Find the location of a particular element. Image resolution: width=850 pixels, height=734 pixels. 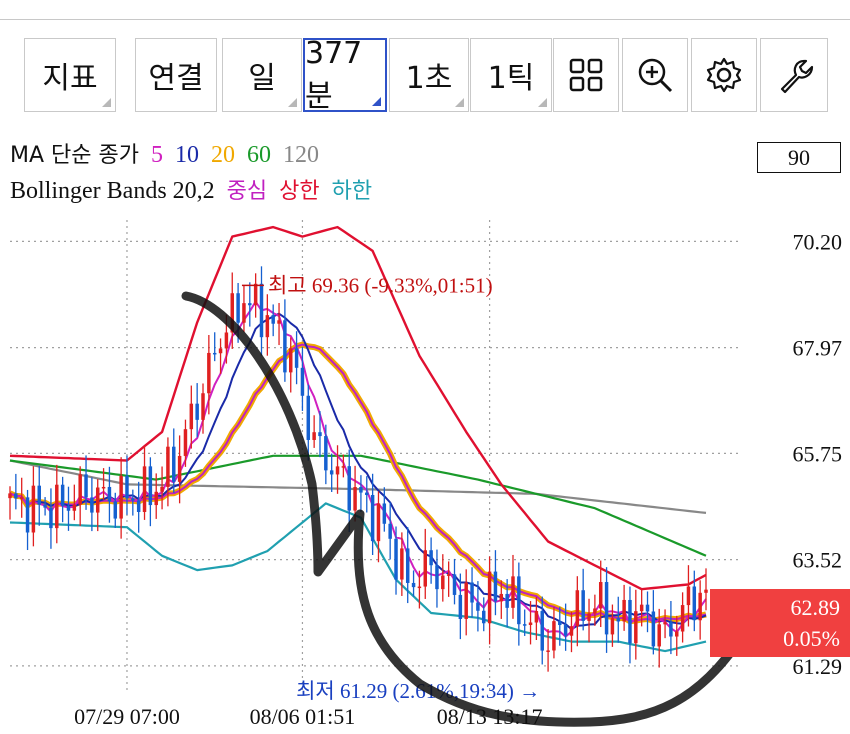

settings-button is located at coordinates (724, 75).